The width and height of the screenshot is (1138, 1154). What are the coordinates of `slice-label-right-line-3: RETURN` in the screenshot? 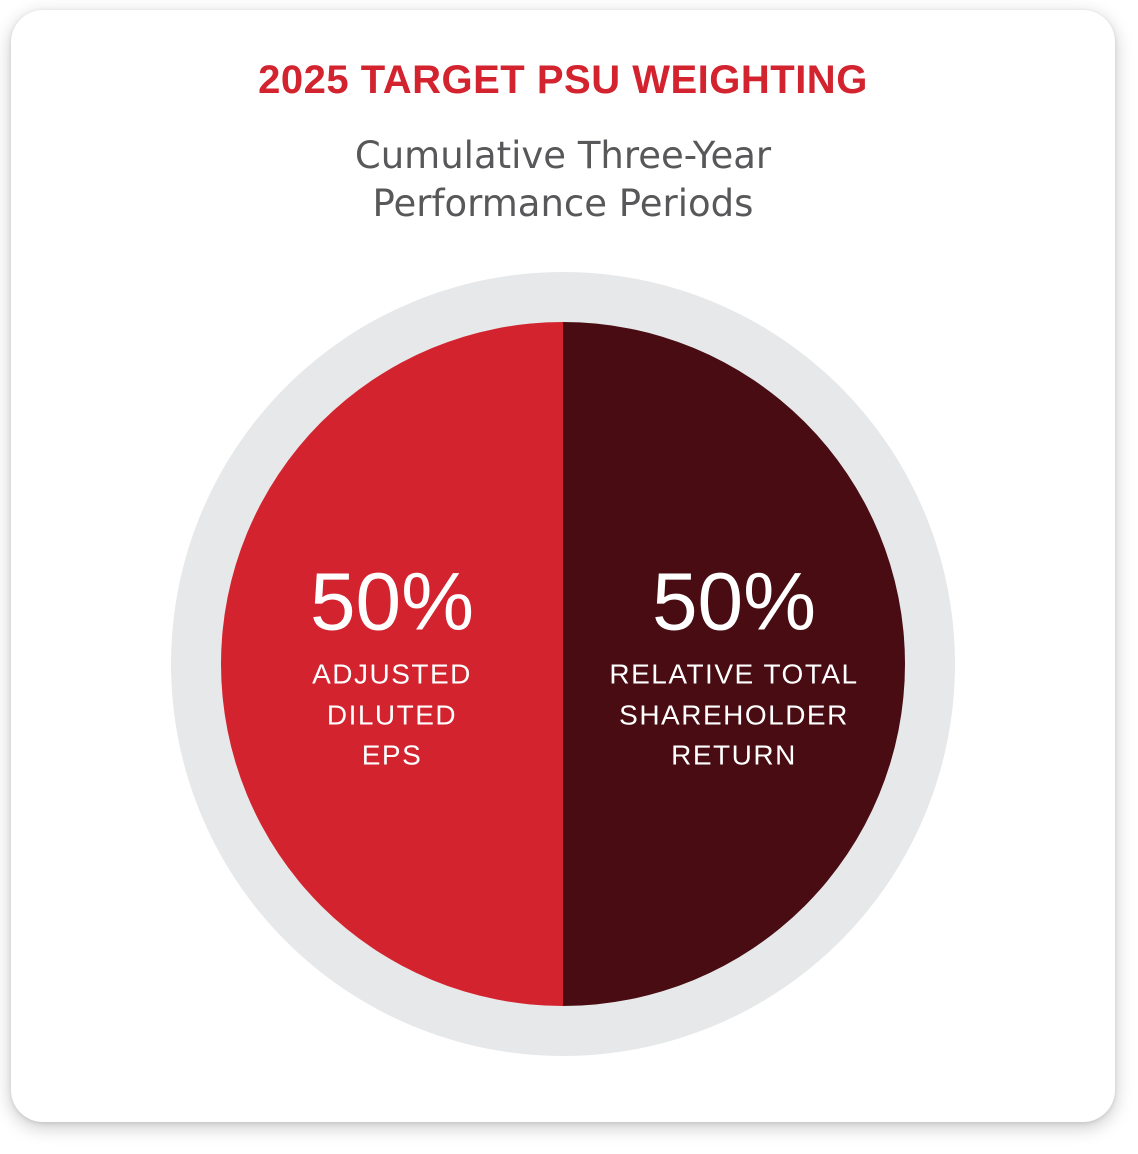 It's located at (734, 755).